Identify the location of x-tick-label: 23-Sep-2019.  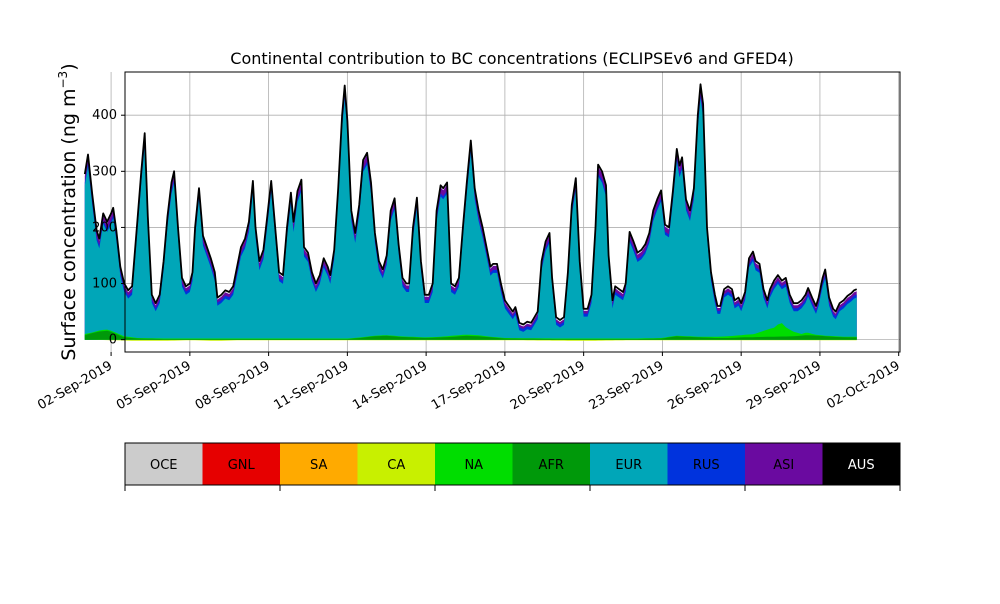
(627, 385).